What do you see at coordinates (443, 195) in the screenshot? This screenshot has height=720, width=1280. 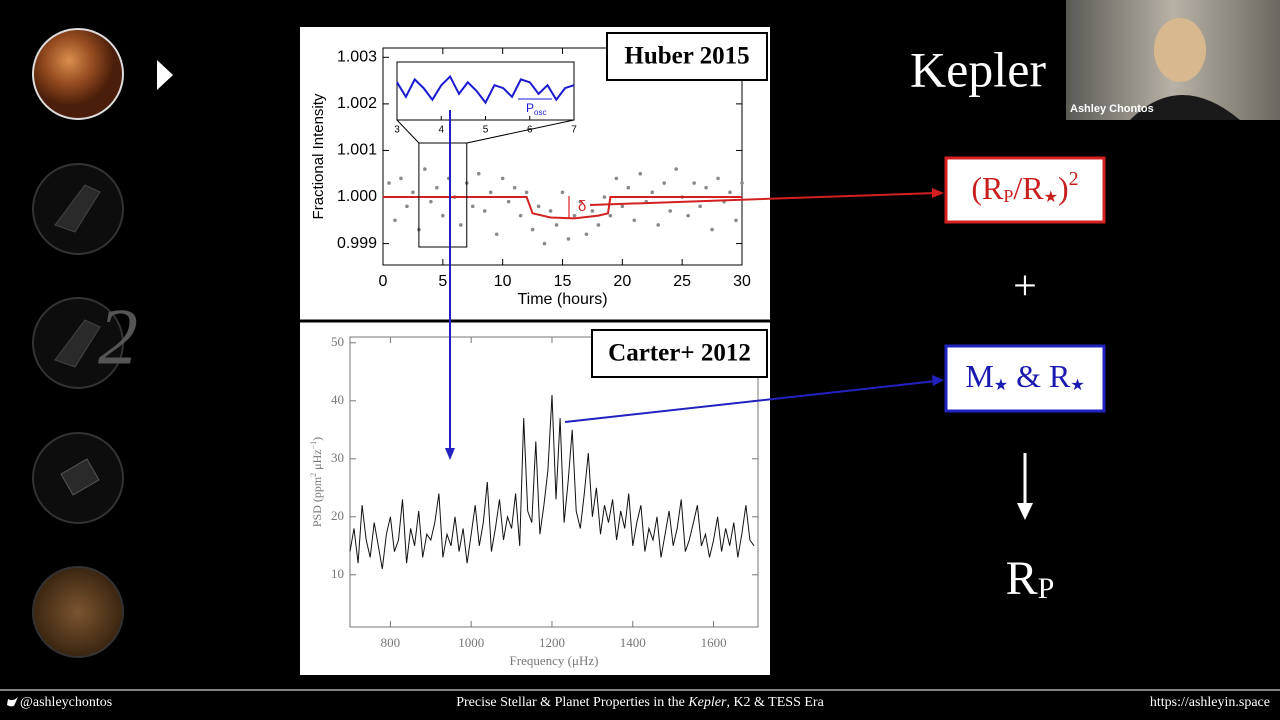 I see `zoom-region` at bounding box center [443, 195].